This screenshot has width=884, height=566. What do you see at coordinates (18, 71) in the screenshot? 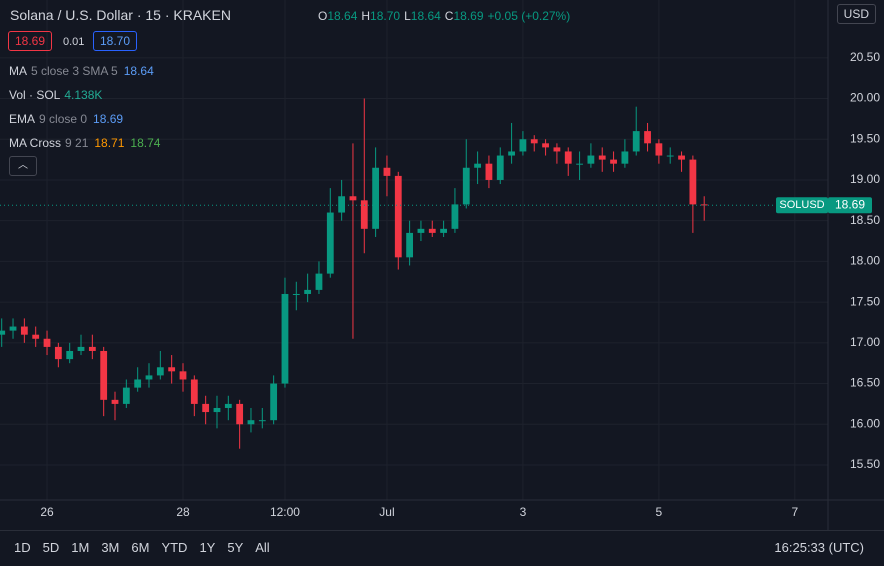
I see `indicator-name: MA` at bounding box center [18, 71].